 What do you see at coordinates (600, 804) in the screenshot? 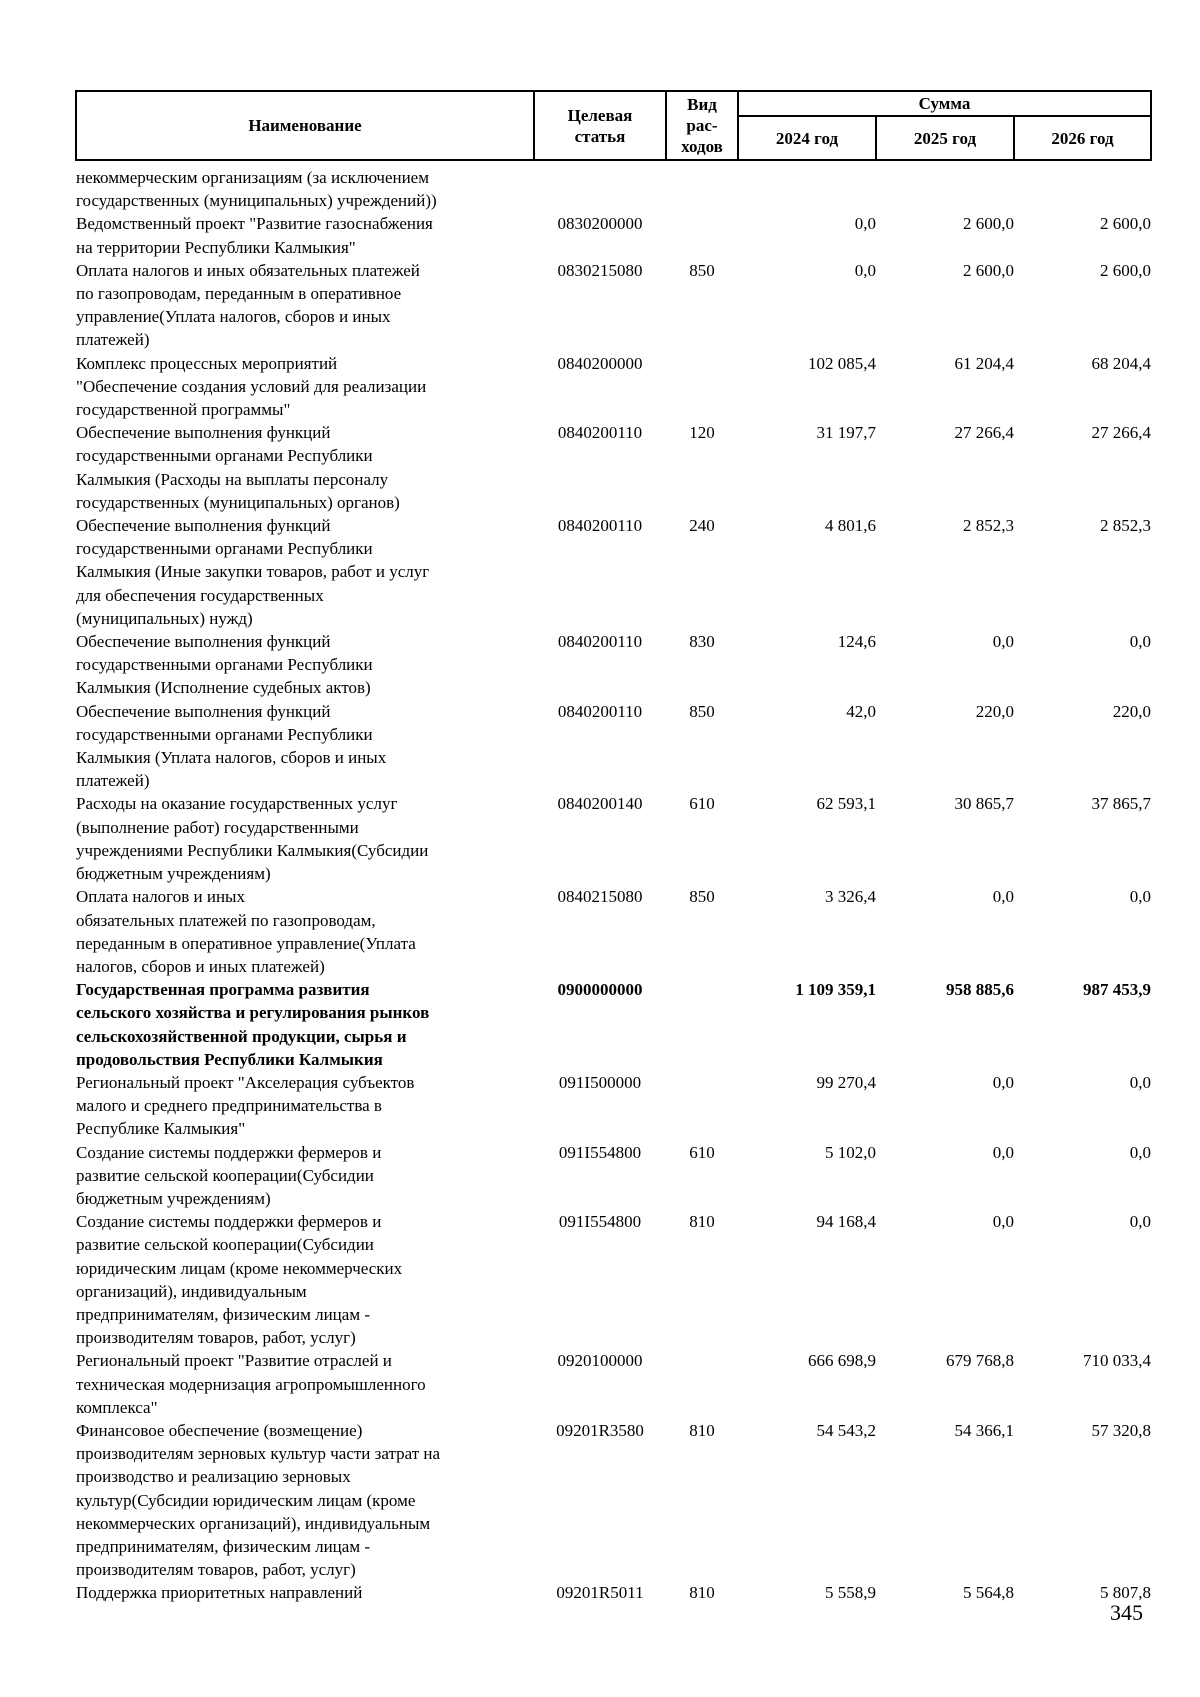
I see `row-target-article-cell: 0840200140` at bounding box center [600, 804].